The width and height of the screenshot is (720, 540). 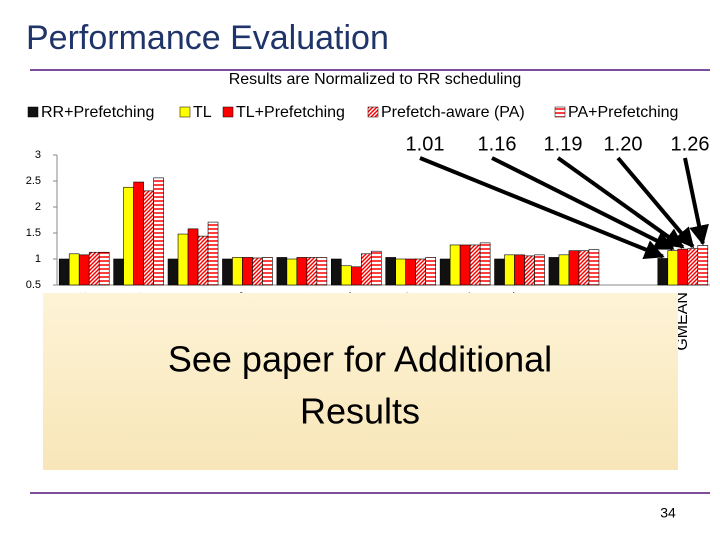 What do you see at coordinates (497, 144) in the screenshot?
I see `annotation: 1.16` at bounding box center [497, 144].